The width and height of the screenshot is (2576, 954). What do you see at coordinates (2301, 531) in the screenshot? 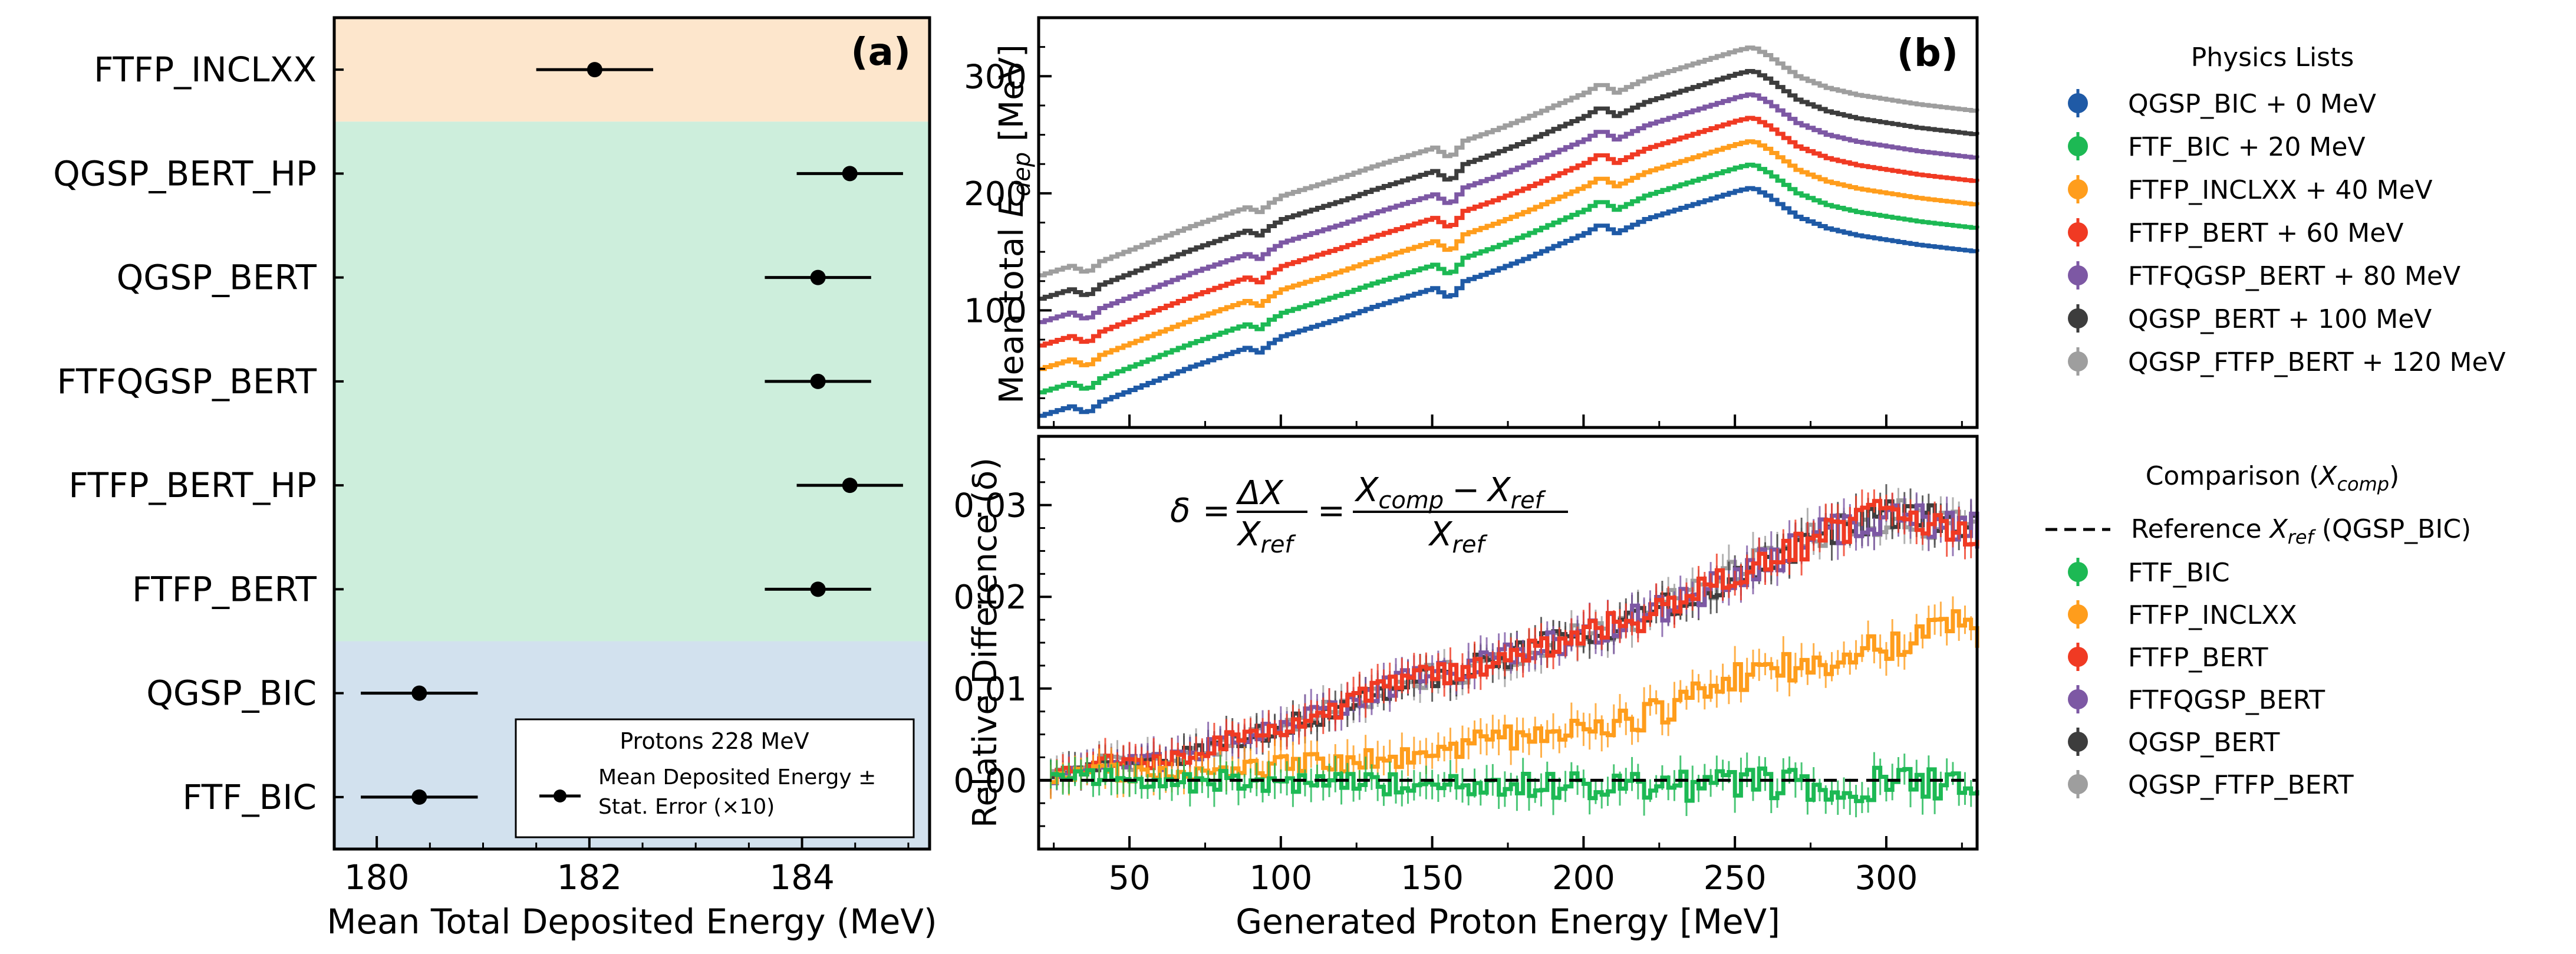
I see `comparison-legend-reference-label: Reference Xref (QGSP_BIC)` at bounding box center [2301, 531].